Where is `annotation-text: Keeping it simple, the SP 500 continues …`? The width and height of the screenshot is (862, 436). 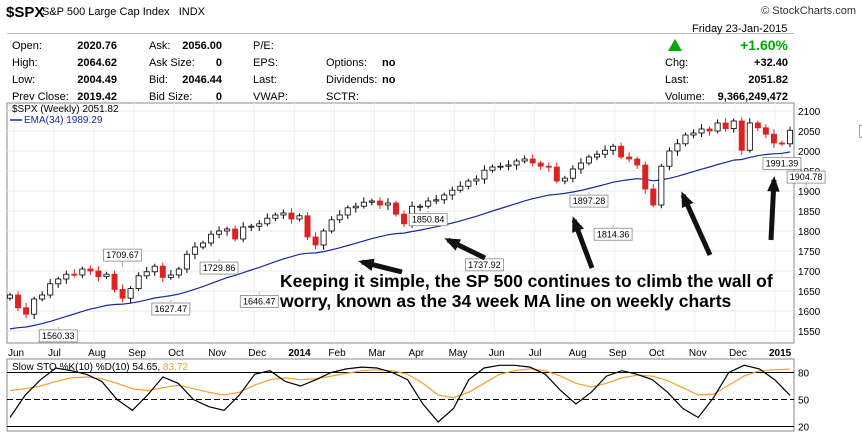 annotation-text: Keeping it simple, the SP 500 continues … is located at coordinates (526, 291).